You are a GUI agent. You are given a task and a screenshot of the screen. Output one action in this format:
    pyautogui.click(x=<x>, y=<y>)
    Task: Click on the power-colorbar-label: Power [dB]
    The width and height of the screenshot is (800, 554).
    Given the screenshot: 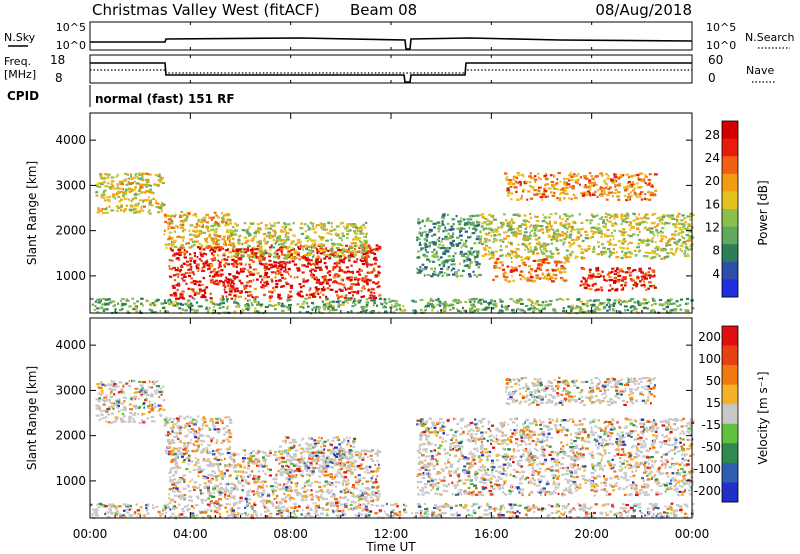 What is the action you would take?
    pyautogui.click(x=763, y=212)
    